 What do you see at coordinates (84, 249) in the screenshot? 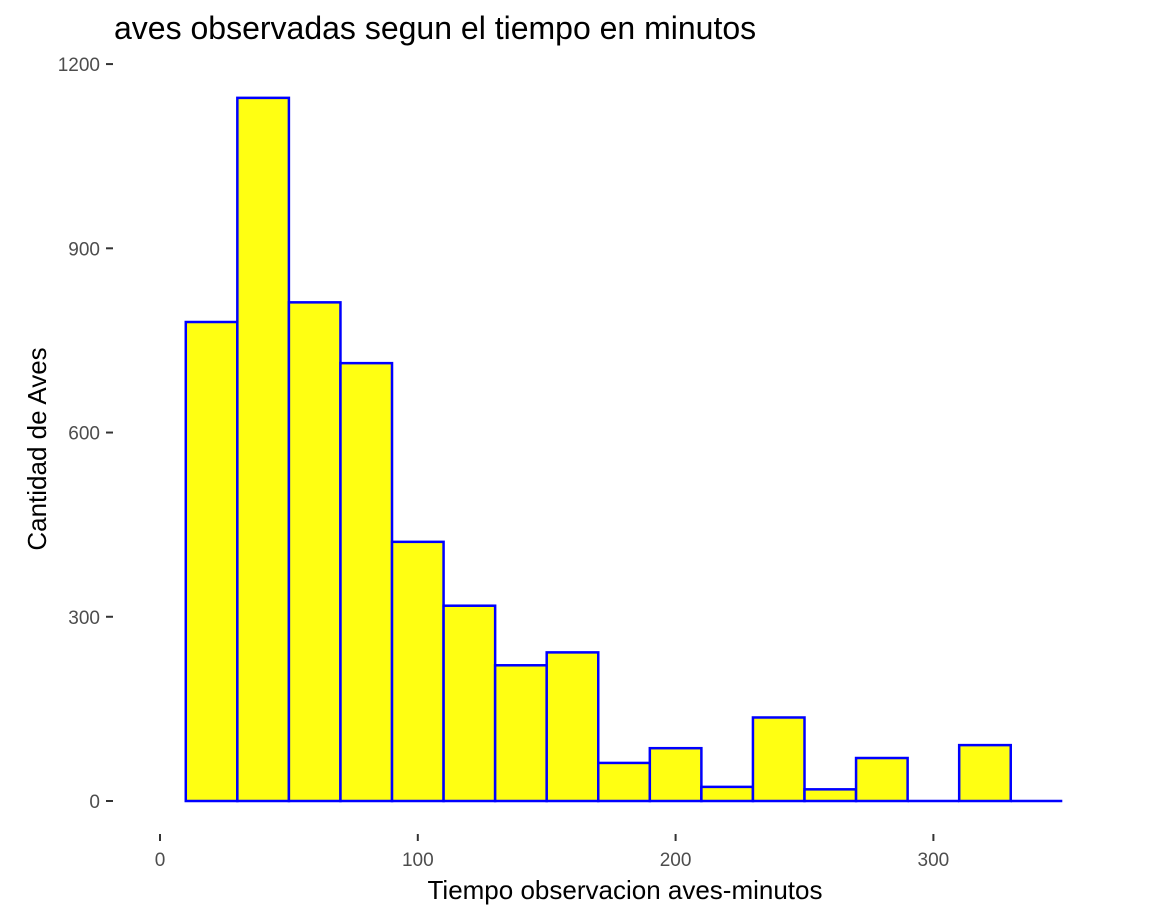
I see `y-tick-label: 900` at bounding box center [84, 249].